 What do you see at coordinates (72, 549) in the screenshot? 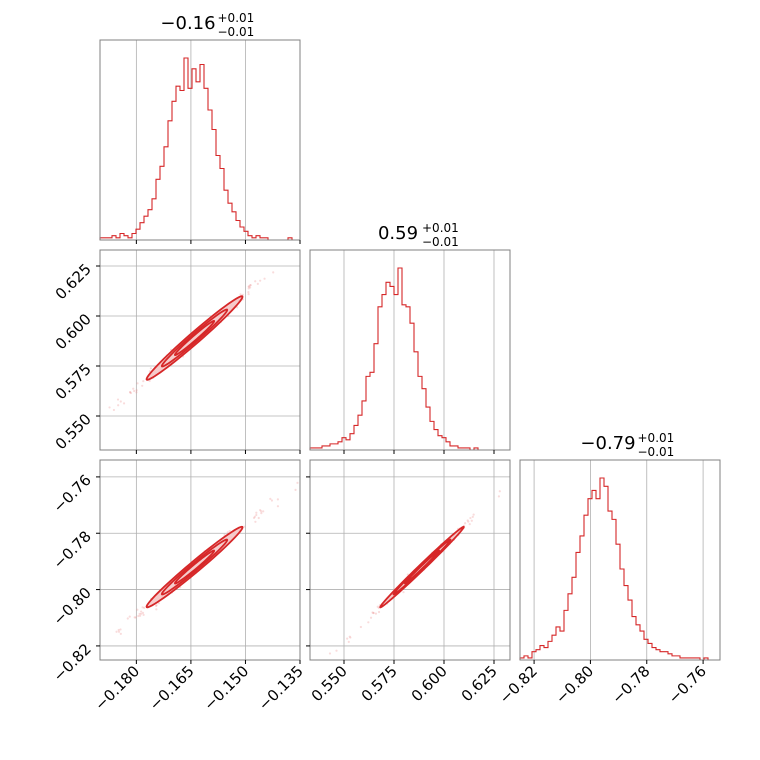
I see `ytick-label-2-2: −0.78` at bounding box center [72, 549].